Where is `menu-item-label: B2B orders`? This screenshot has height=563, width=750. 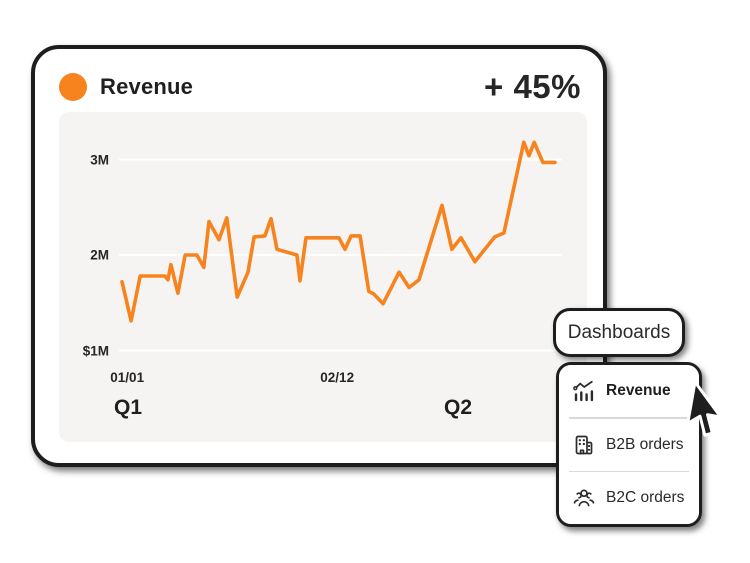 menu-item-label: B2B orders is located at coordinates (645, 444).